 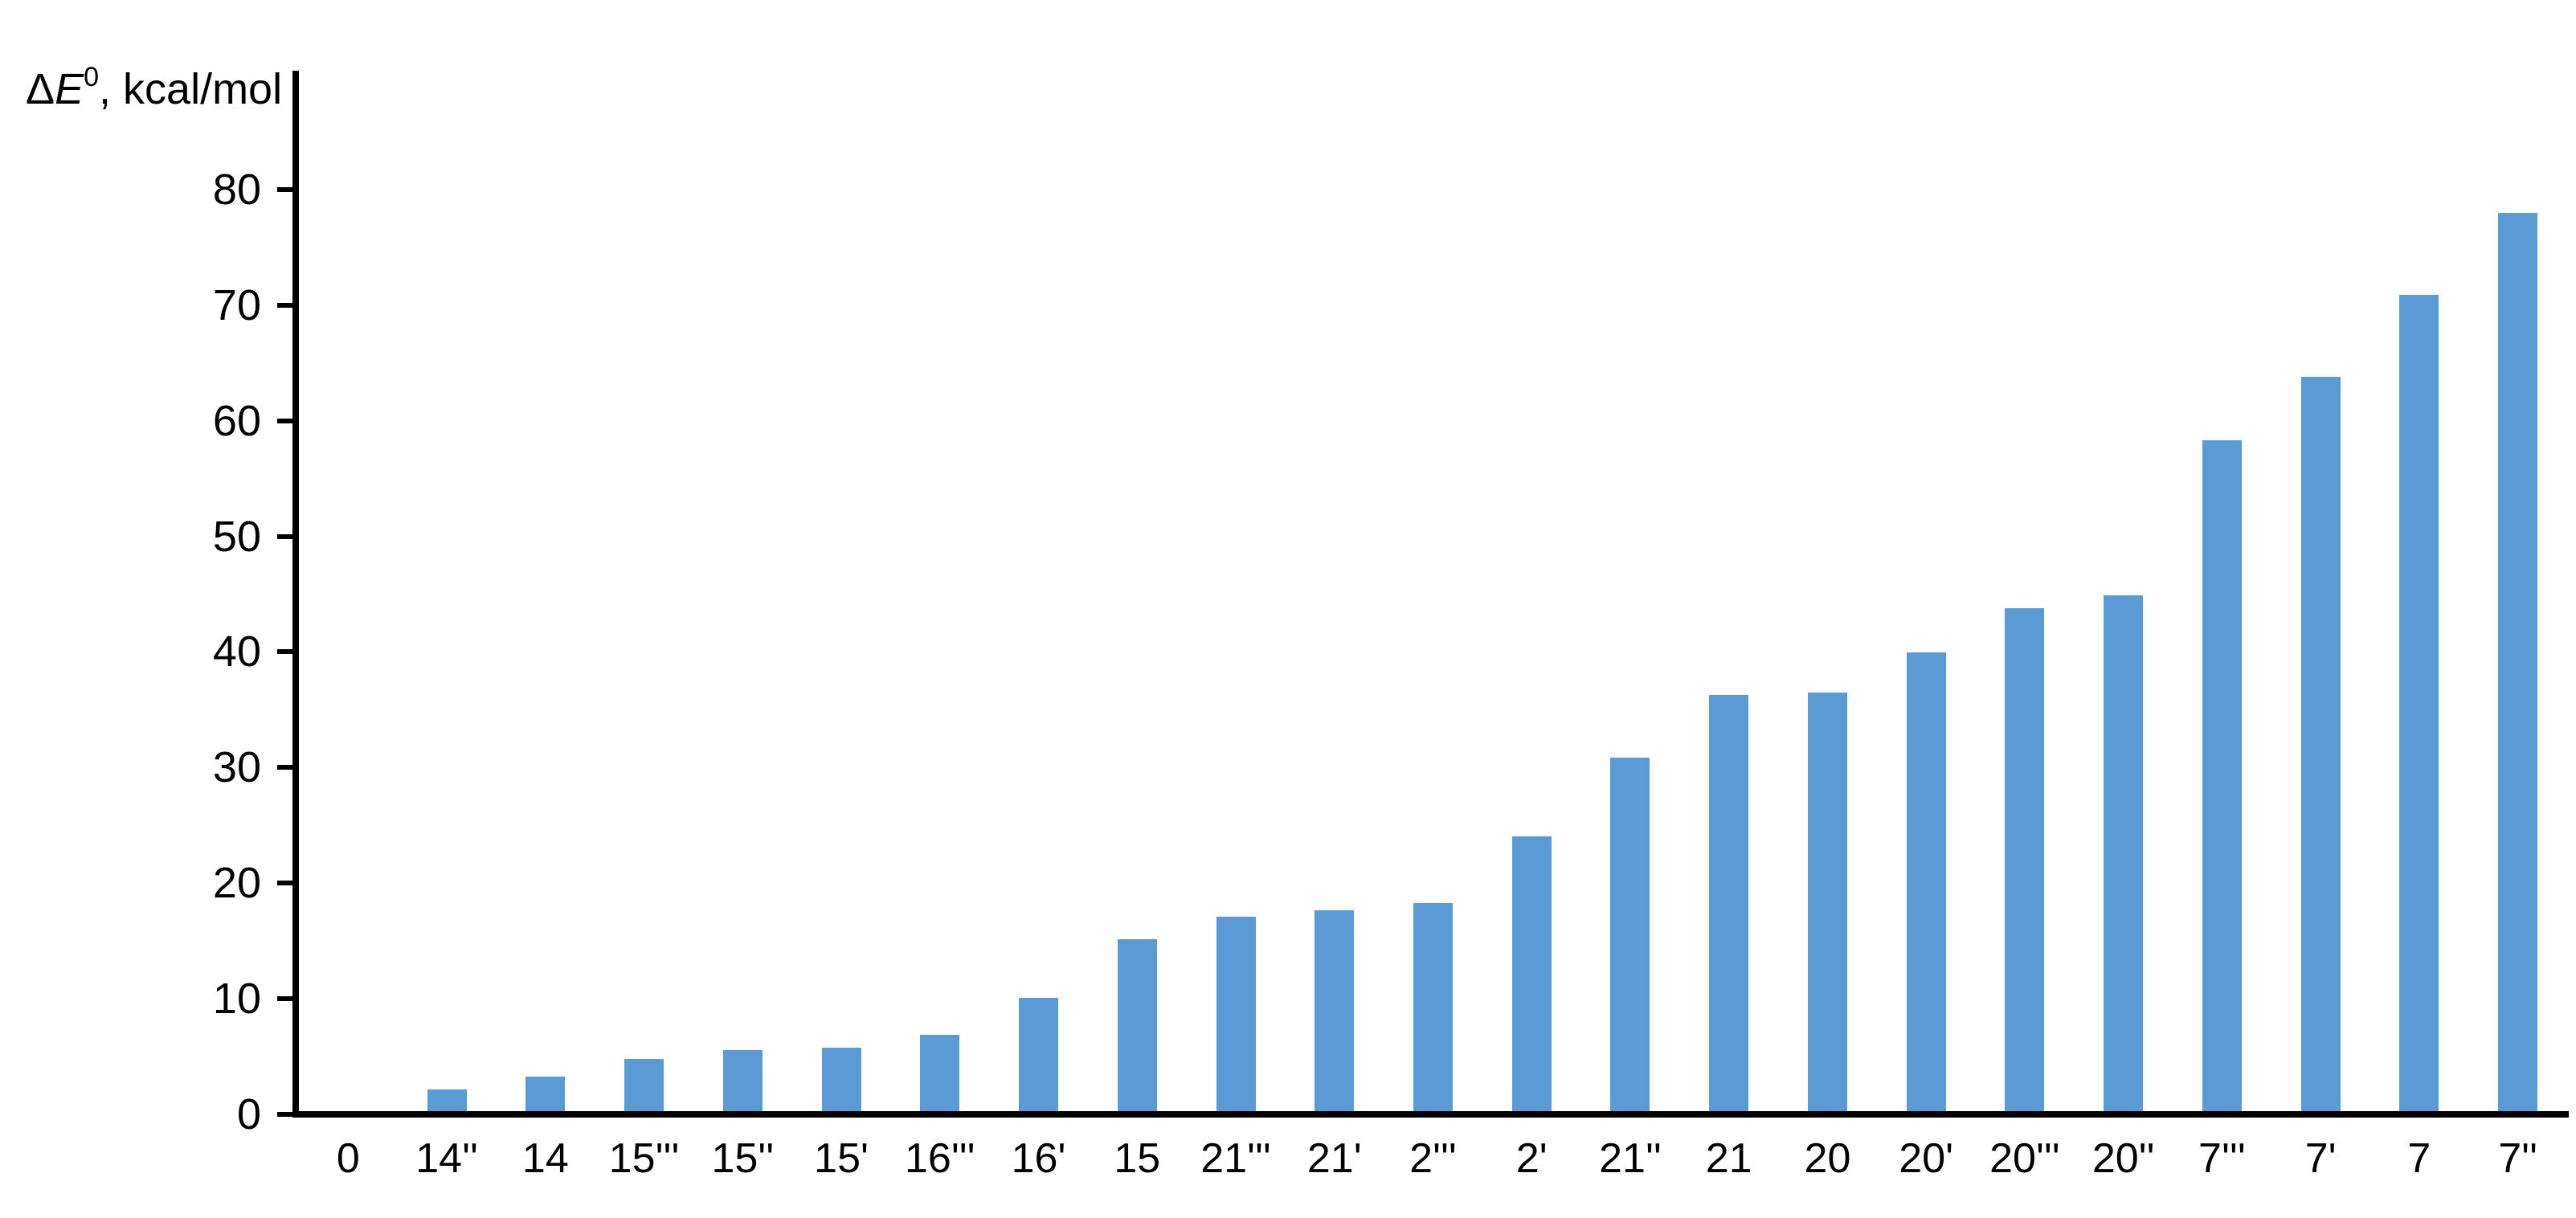 What do you see at coordinates (1335, 1010) in the screenshot?
I see `bar-21p` at bounding box center [1335, 1010].